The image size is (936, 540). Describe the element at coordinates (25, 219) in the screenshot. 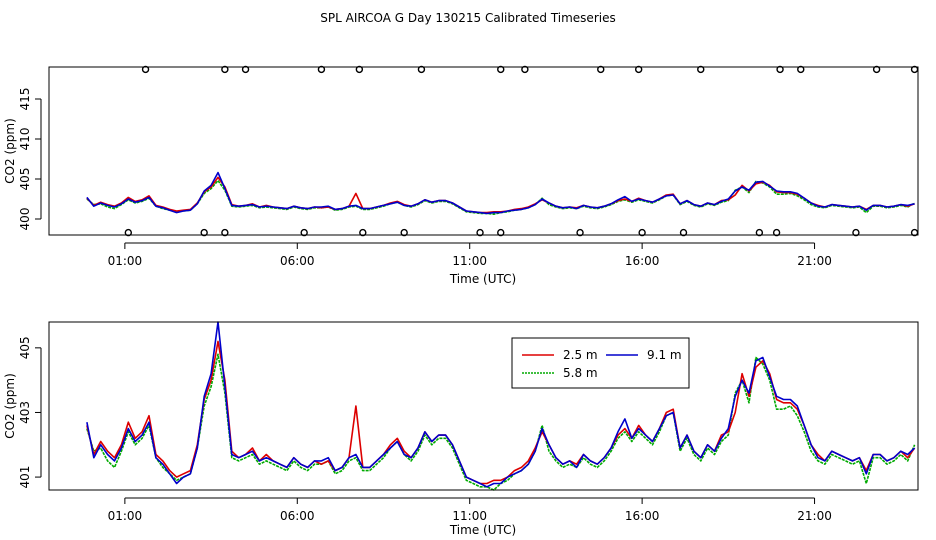

I see `y-tick-label: 400` at that location.